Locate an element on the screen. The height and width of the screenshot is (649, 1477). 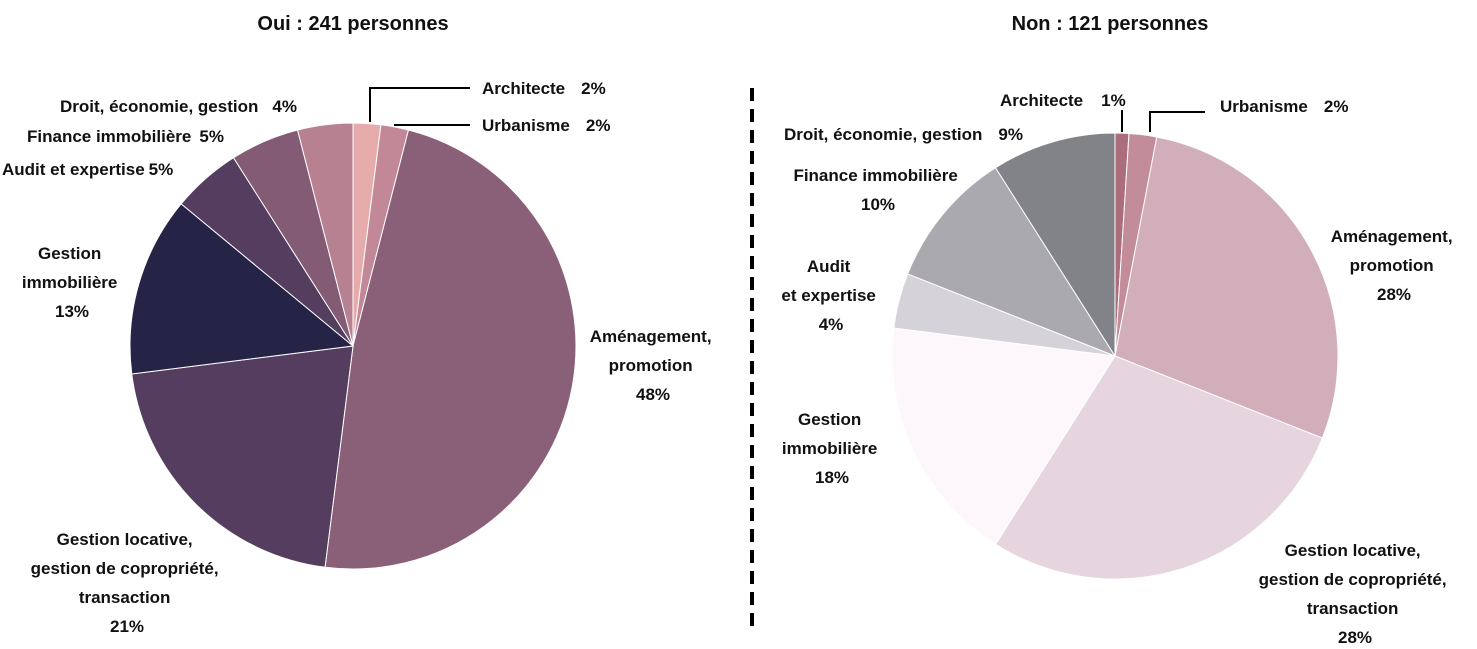
leader-urbanisme-non is located at coordinates (1177, 121).